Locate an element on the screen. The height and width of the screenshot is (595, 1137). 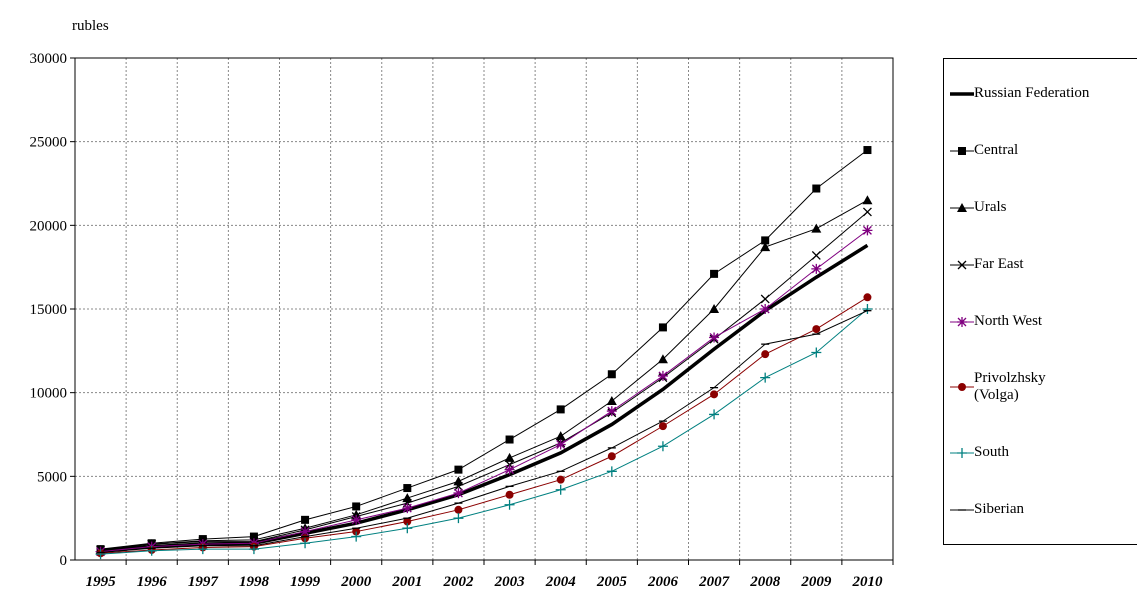
x-tick-label: 2008 is located at coordinates (765, 582).